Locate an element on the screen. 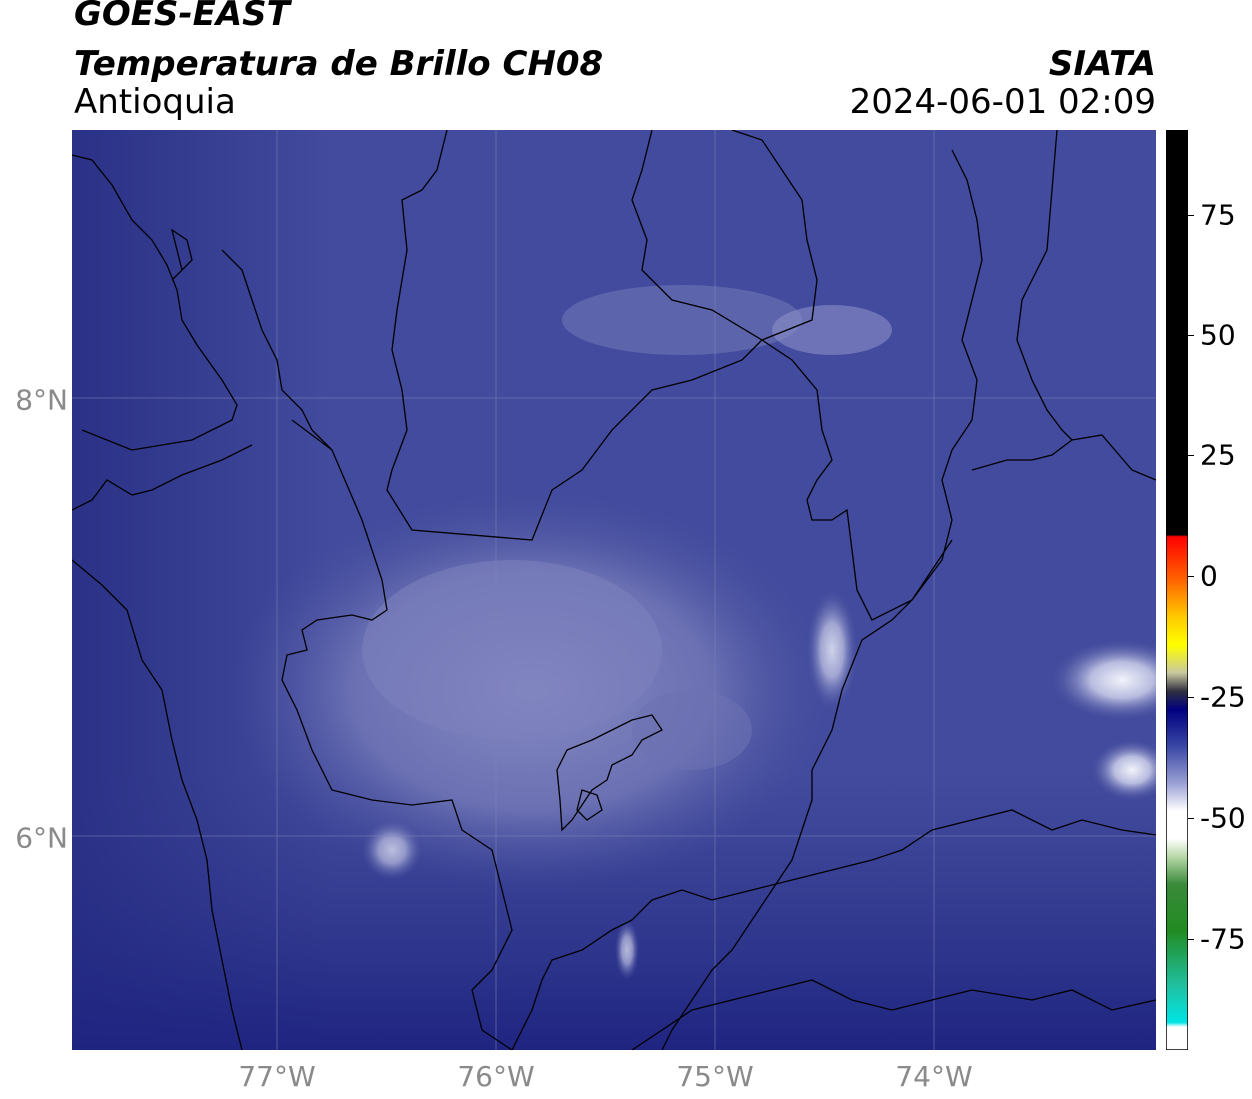 Image resolution: width=1252 pixels, height=1099 pixels. lon-label-75w: 75°W is located at coordinates (715, 1076).